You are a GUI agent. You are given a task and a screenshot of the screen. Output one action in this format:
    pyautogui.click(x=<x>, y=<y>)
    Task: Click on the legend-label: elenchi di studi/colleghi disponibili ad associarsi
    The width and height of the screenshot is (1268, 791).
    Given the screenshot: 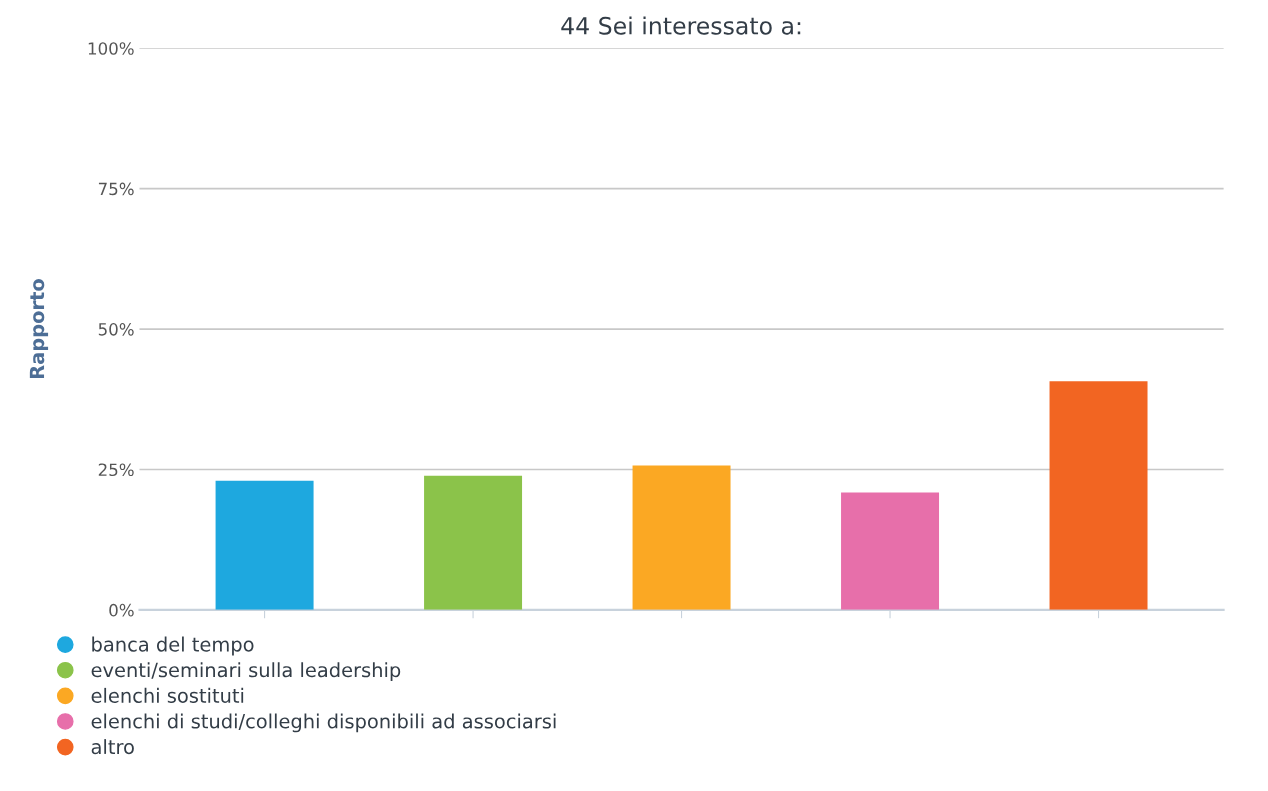 What is the action you would take?
    pyautogui.click(x=323, y=723)
    